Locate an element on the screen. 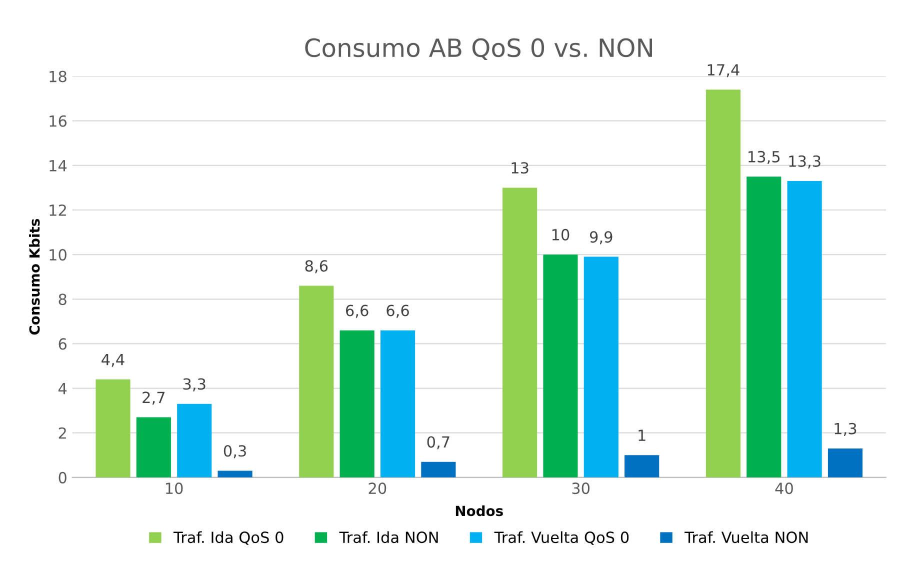 Image resolution: width=904 pixels, height=565 pixels. y-tick-label: 2 is located at coordinates (62, 433).